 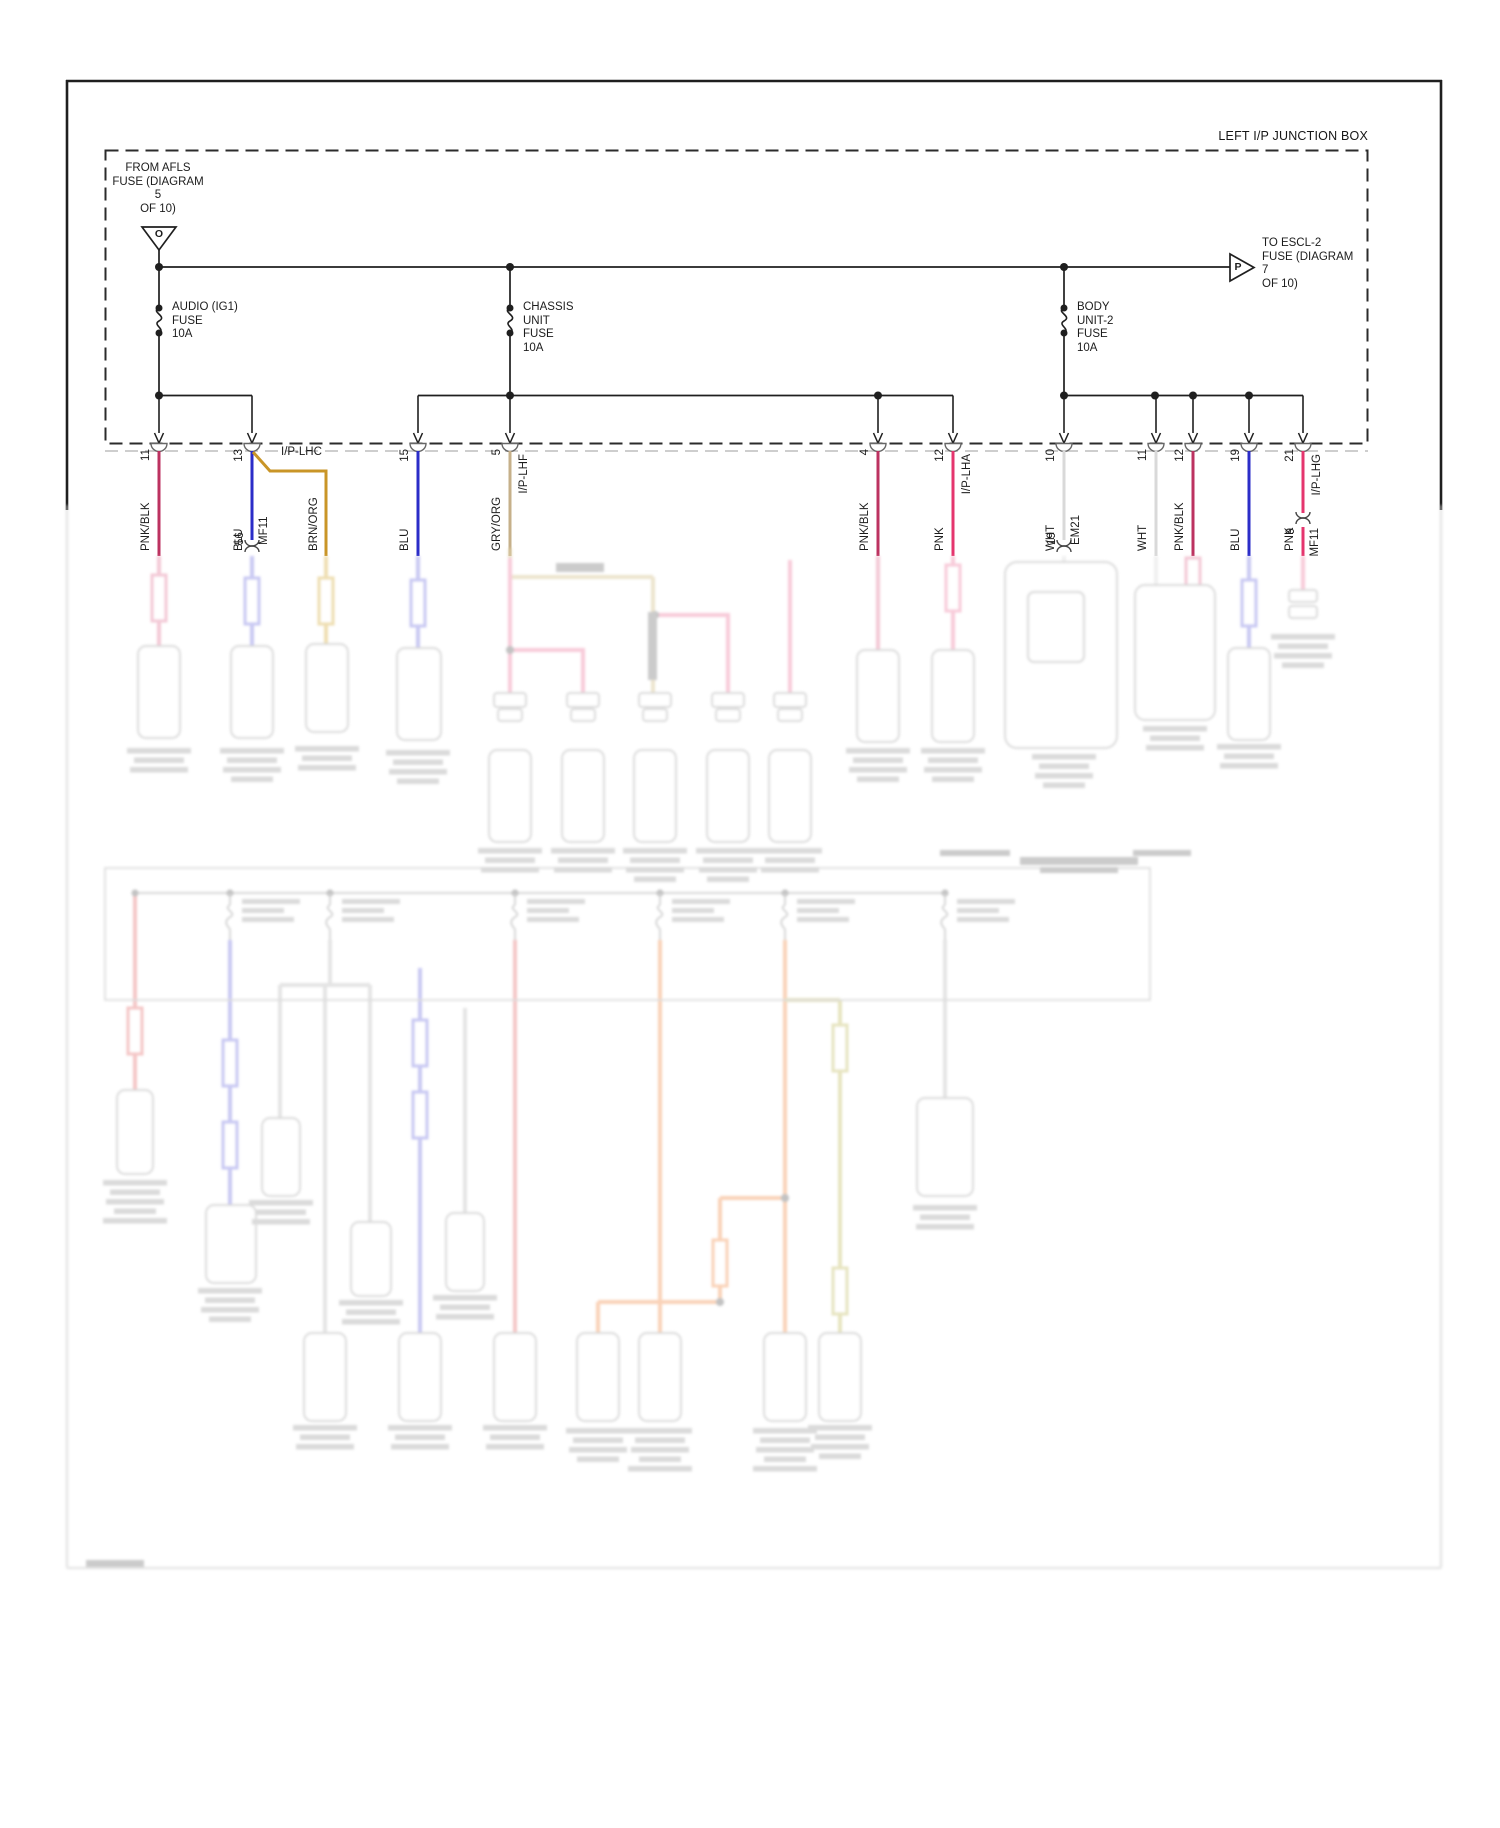 What do you see at coordinates (158, 188) in the screenshot?
I see `from-afls-label: FROM AFLS FUSE (DIAGRAM 5 OF 10)` at bounding box center [158, 188].